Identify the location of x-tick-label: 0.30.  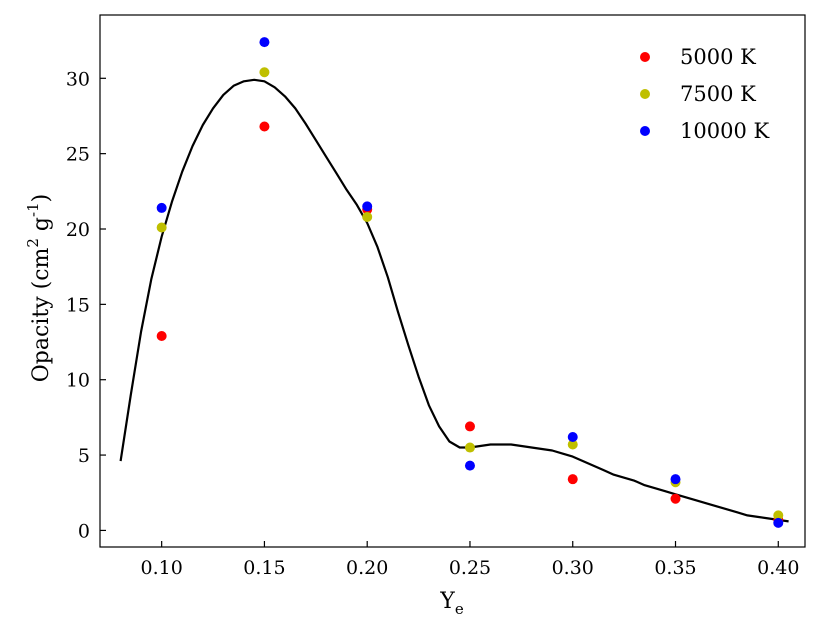
(573, 568).